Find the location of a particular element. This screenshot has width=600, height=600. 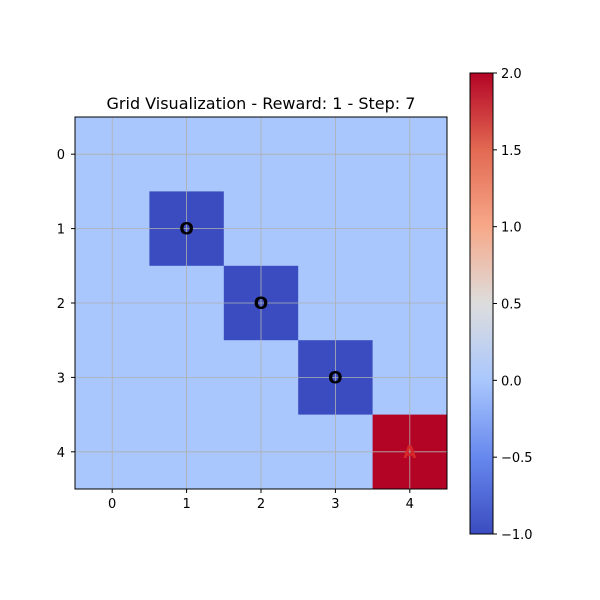

y-axis-ticks: 0 1 2 3 4 is located at coordinates (66, 304).